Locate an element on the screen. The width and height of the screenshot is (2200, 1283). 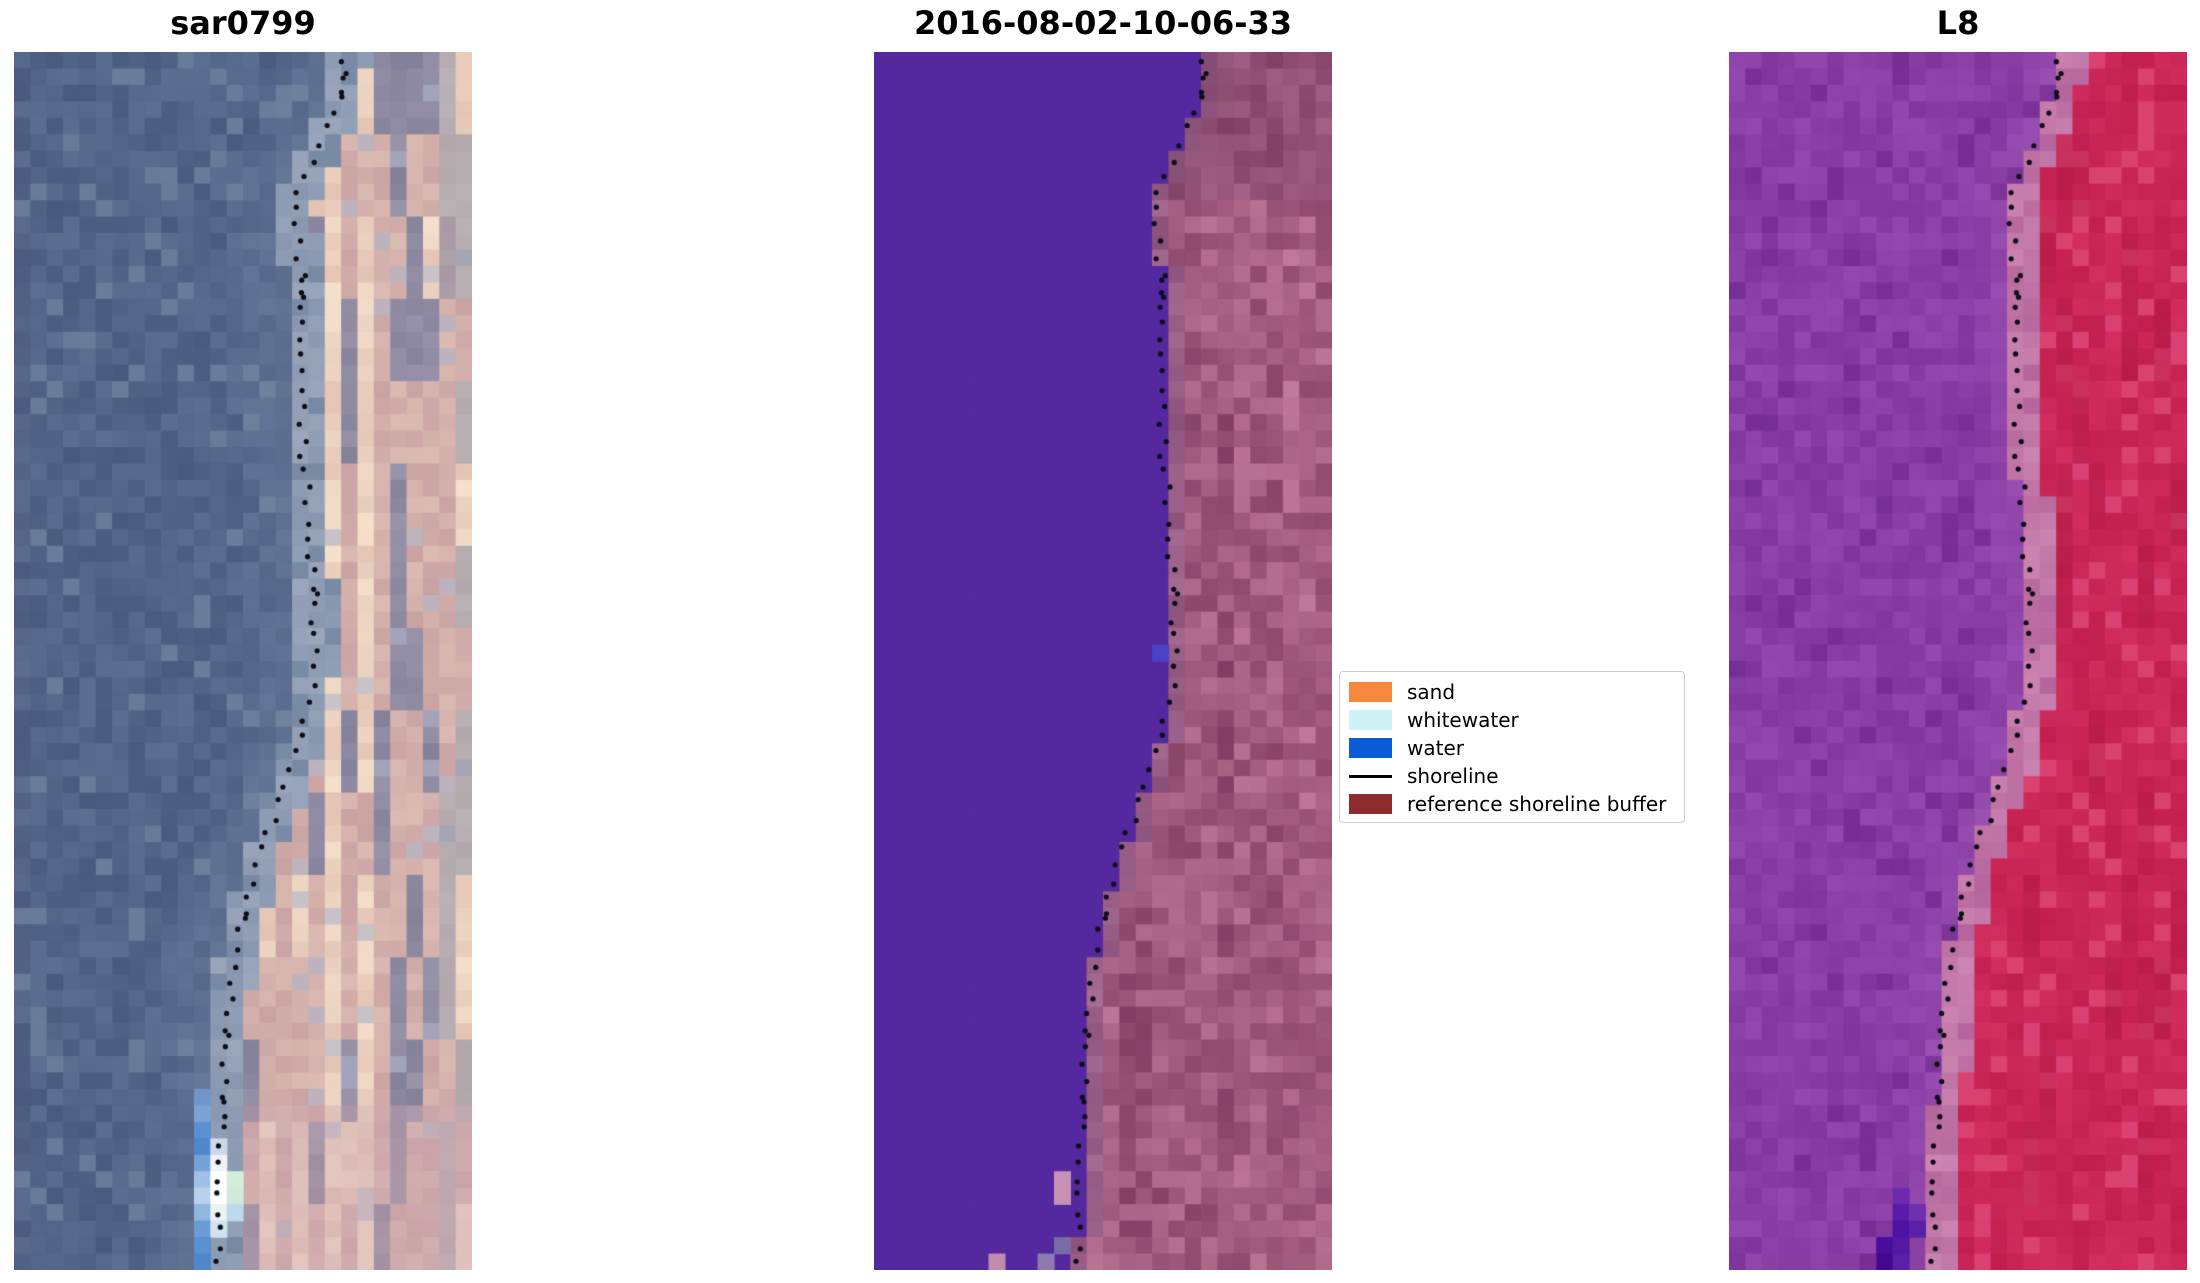
reference-buffer-swatch is located at coordinates (1370, 804).